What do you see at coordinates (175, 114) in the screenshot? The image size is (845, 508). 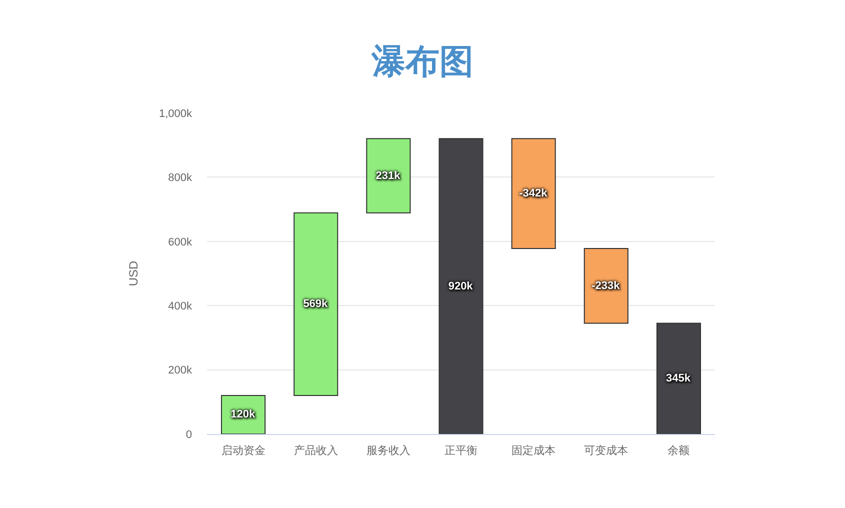 I see `y-tick-label: 1,000k` at bounding box center [175, 114].